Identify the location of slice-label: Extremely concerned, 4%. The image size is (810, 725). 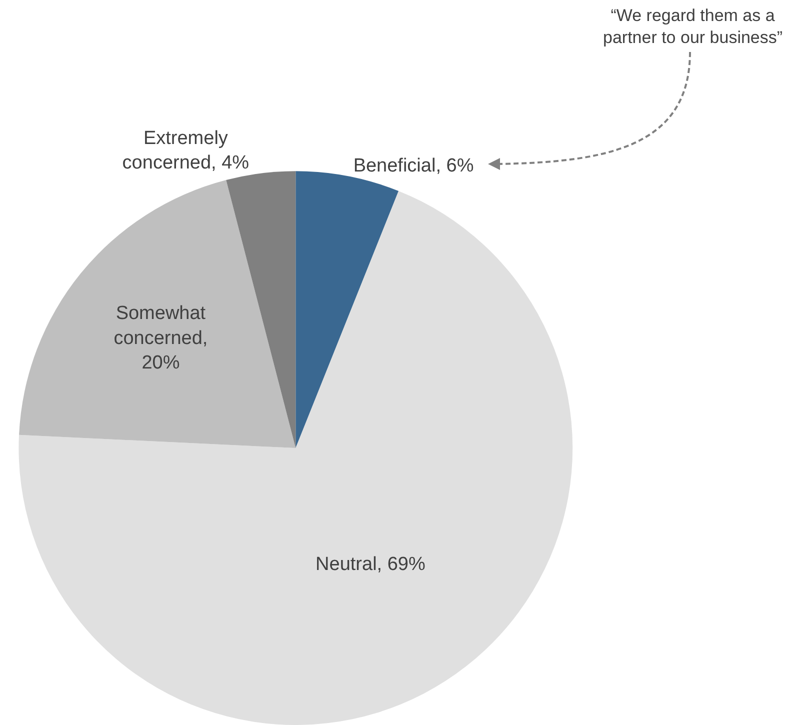
(186, 151).